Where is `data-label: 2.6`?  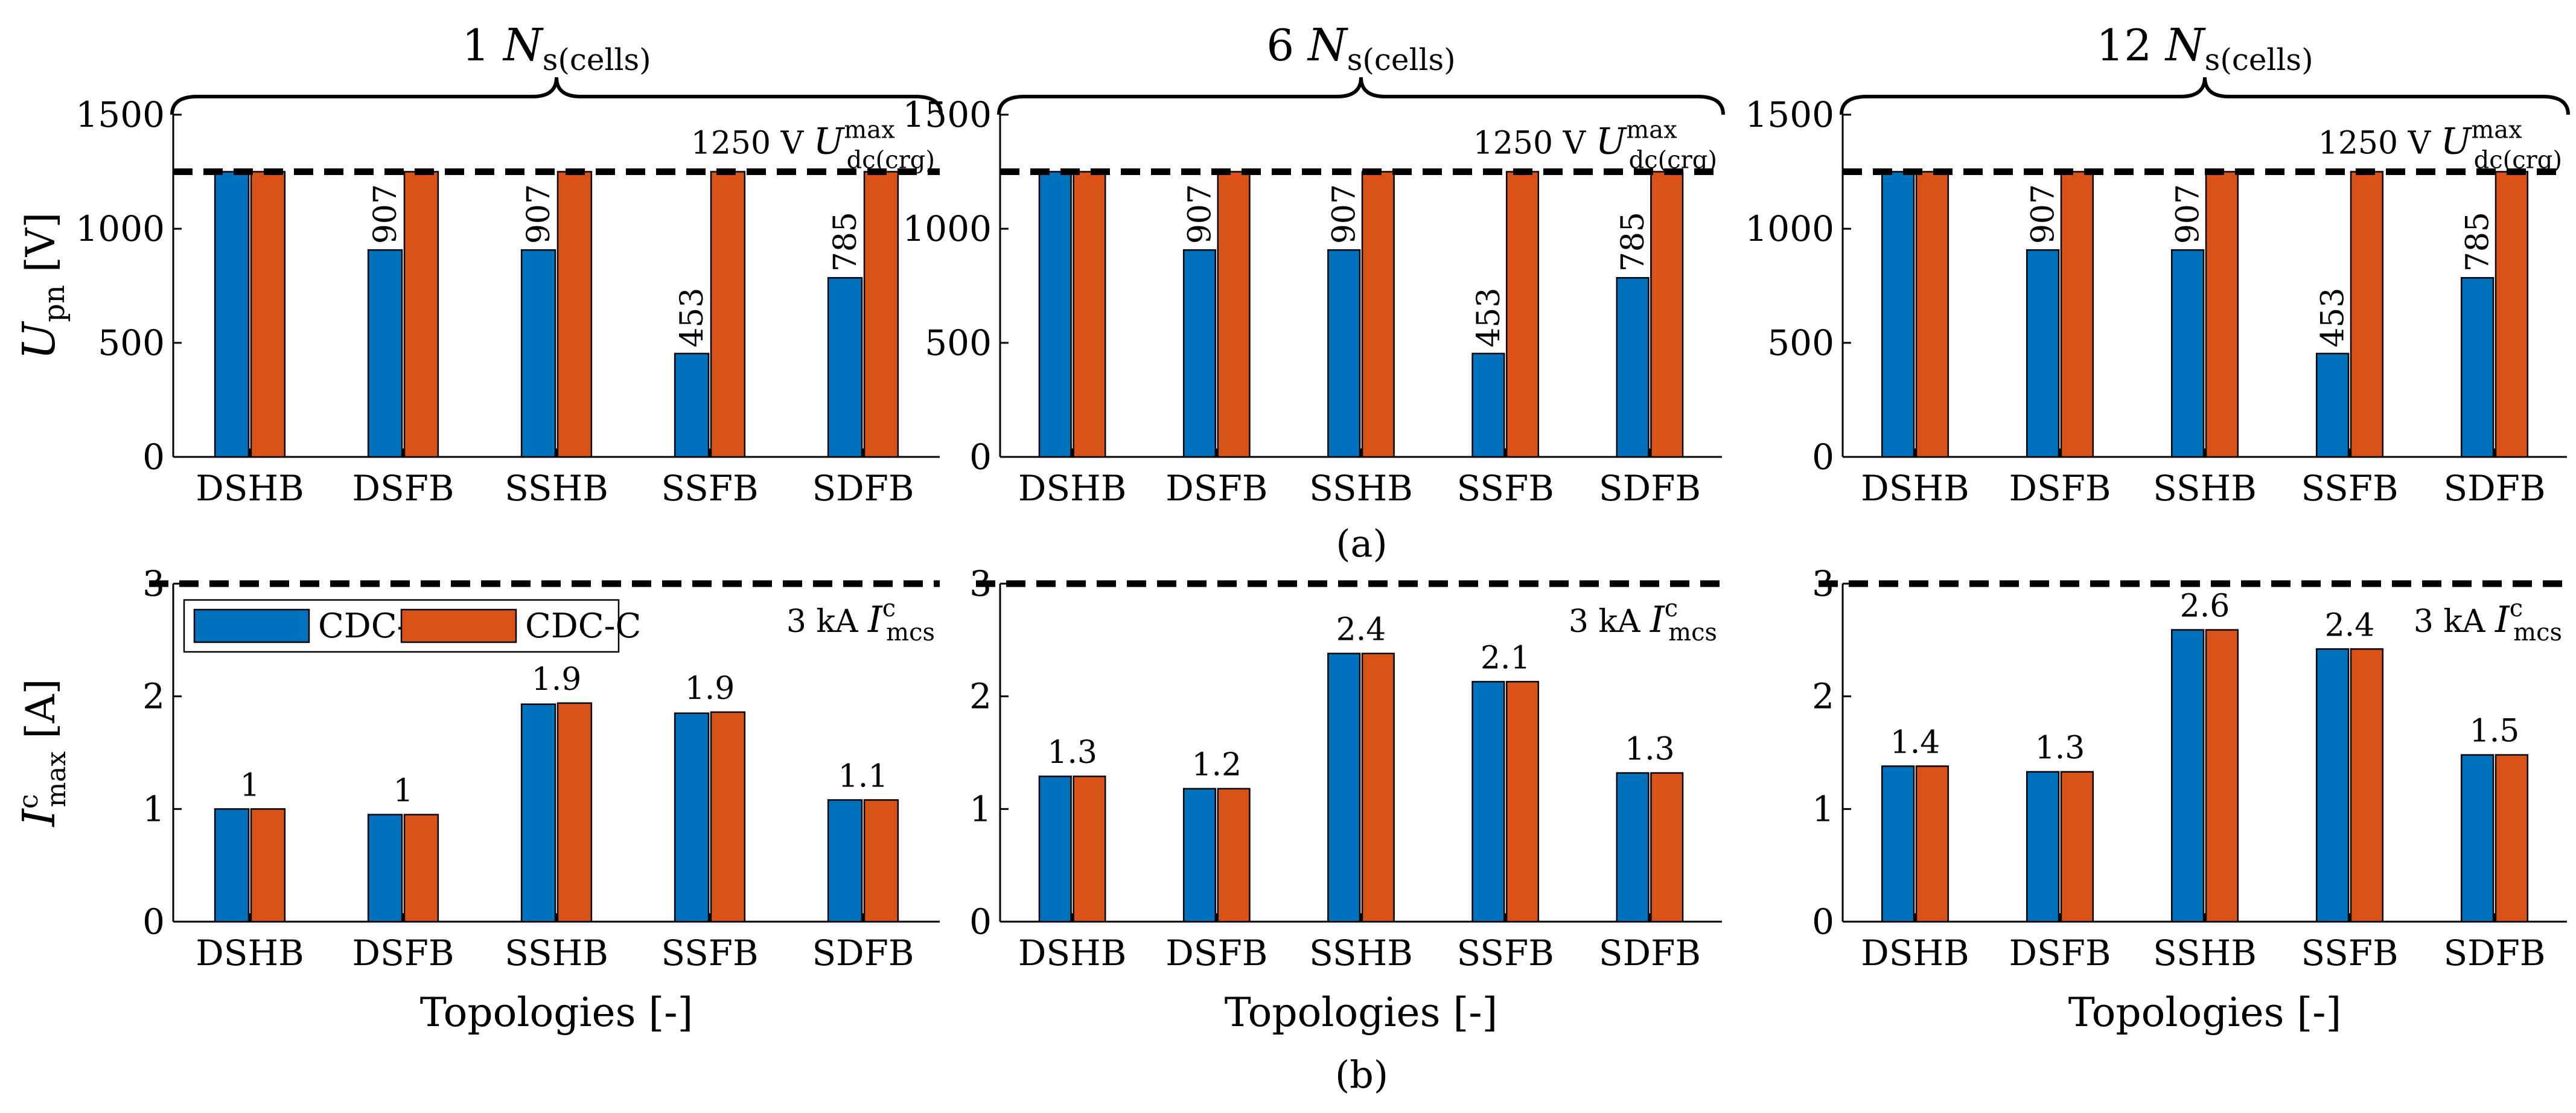
data-label: 2.6 is located at coordinates (2205, 606).